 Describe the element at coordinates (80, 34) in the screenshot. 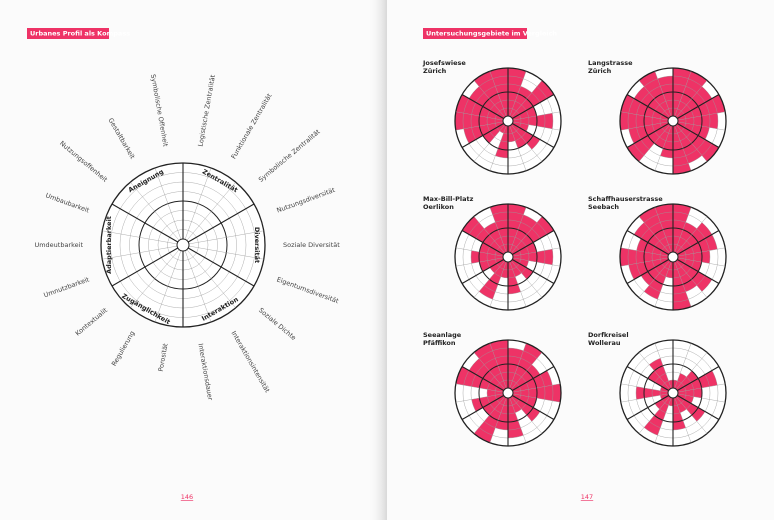

I see `page-heading: Urbanes Profil als Kompass` at that location.